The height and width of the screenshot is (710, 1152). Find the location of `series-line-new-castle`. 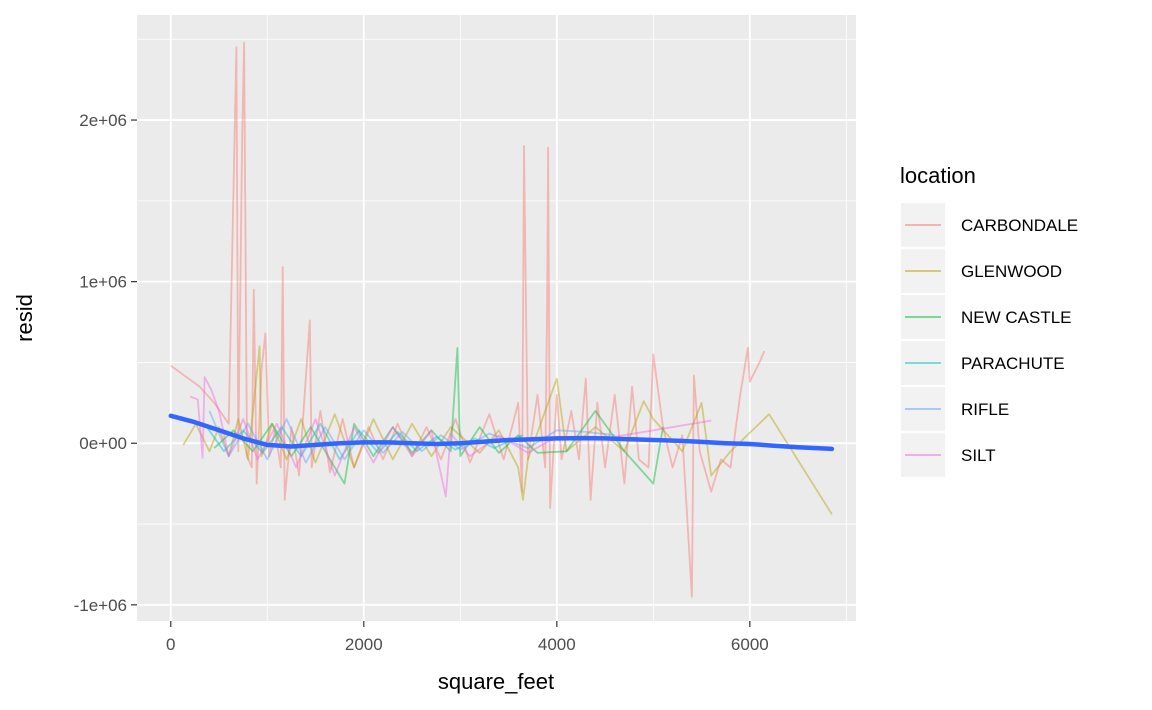

series-line-new-castle is located at coordinates (438, 416).